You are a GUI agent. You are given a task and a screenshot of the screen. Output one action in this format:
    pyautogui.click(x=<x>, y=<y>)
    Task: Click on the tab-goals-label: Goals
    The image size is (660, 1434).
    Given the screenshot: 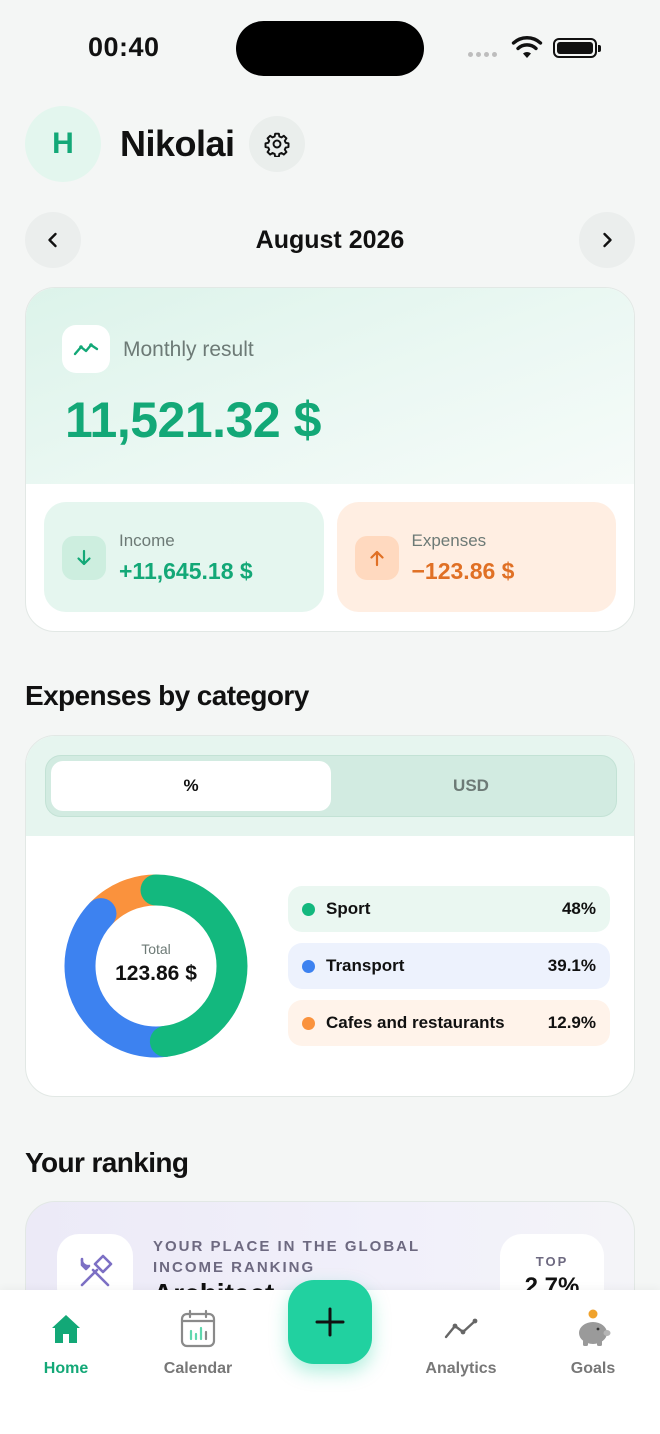 What is the action you would take?
    pyautogui.click(x=593, y=1368)
    